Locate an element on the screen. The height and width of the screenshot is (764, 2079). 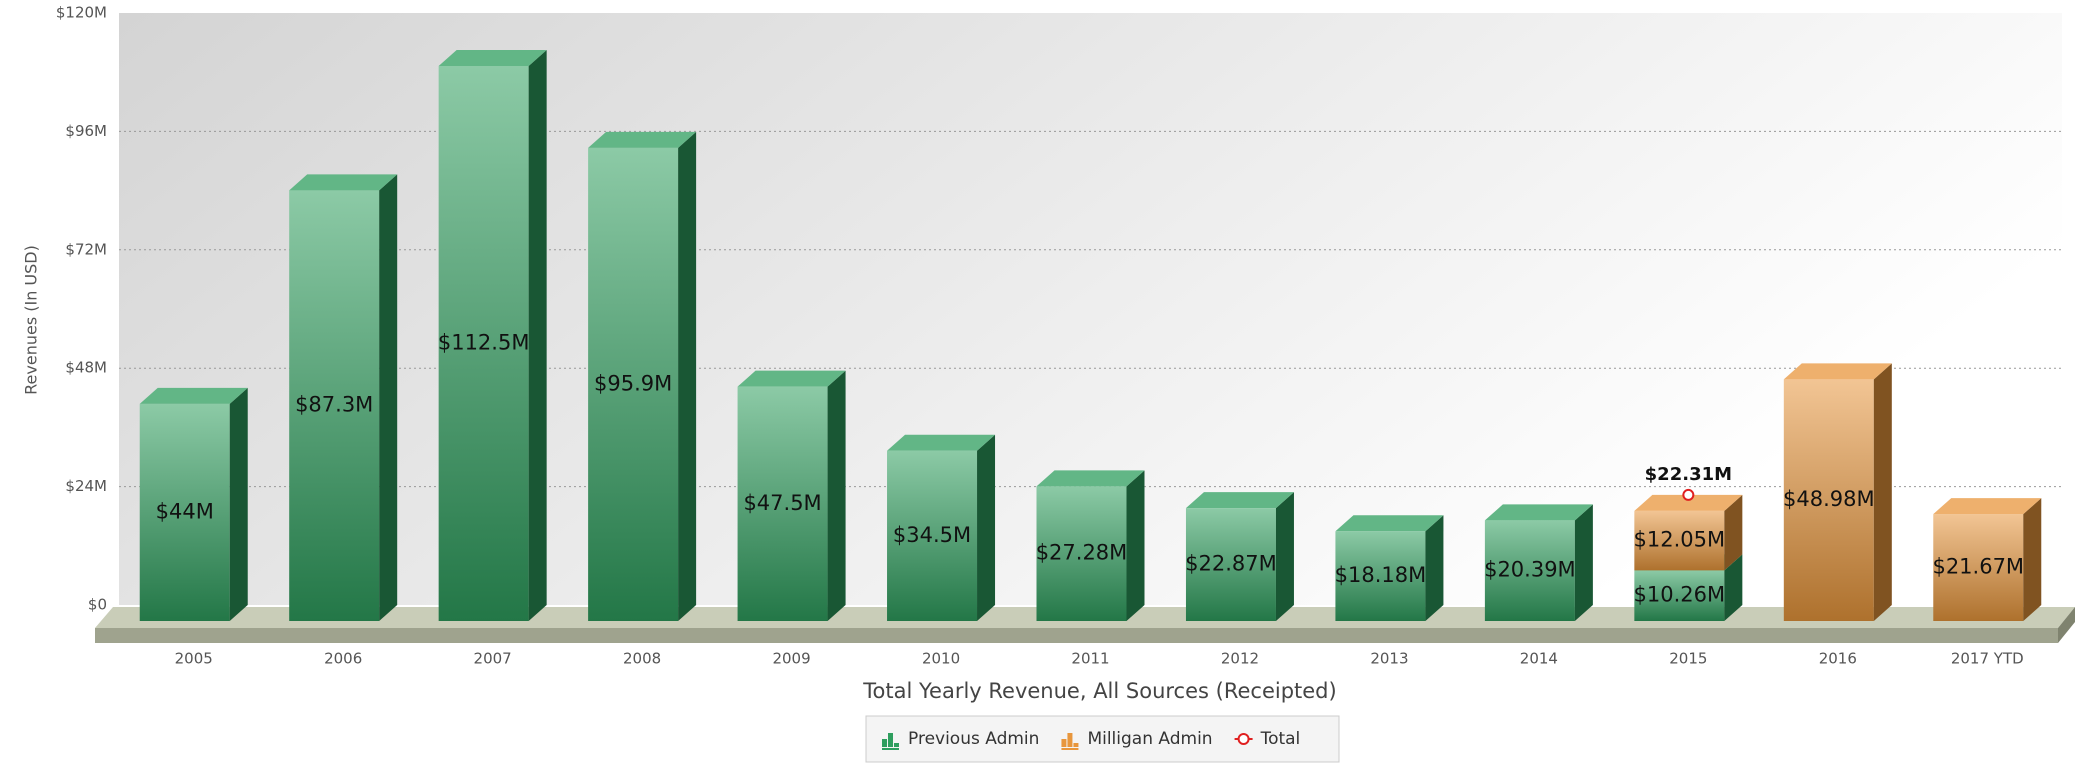
data-label: $48.98M is located at coordinates (1829, 499).